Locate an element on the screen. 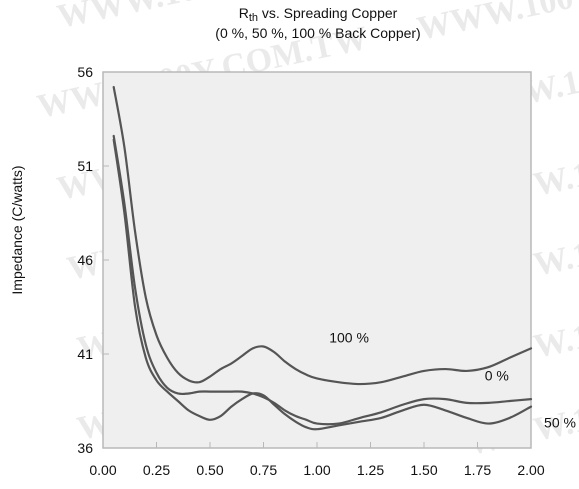  y-axis-ticks: 36 41 46 51 56 is located at coordinates (93, 260).